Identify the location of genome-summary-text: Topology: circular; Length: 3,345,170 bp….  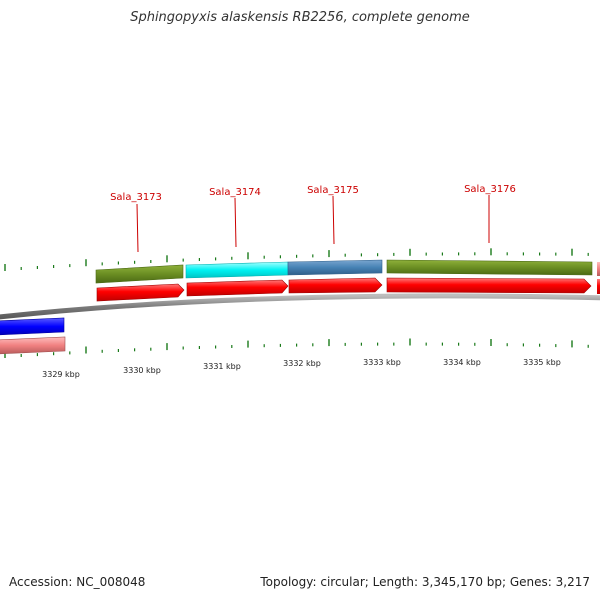
(425, 582).